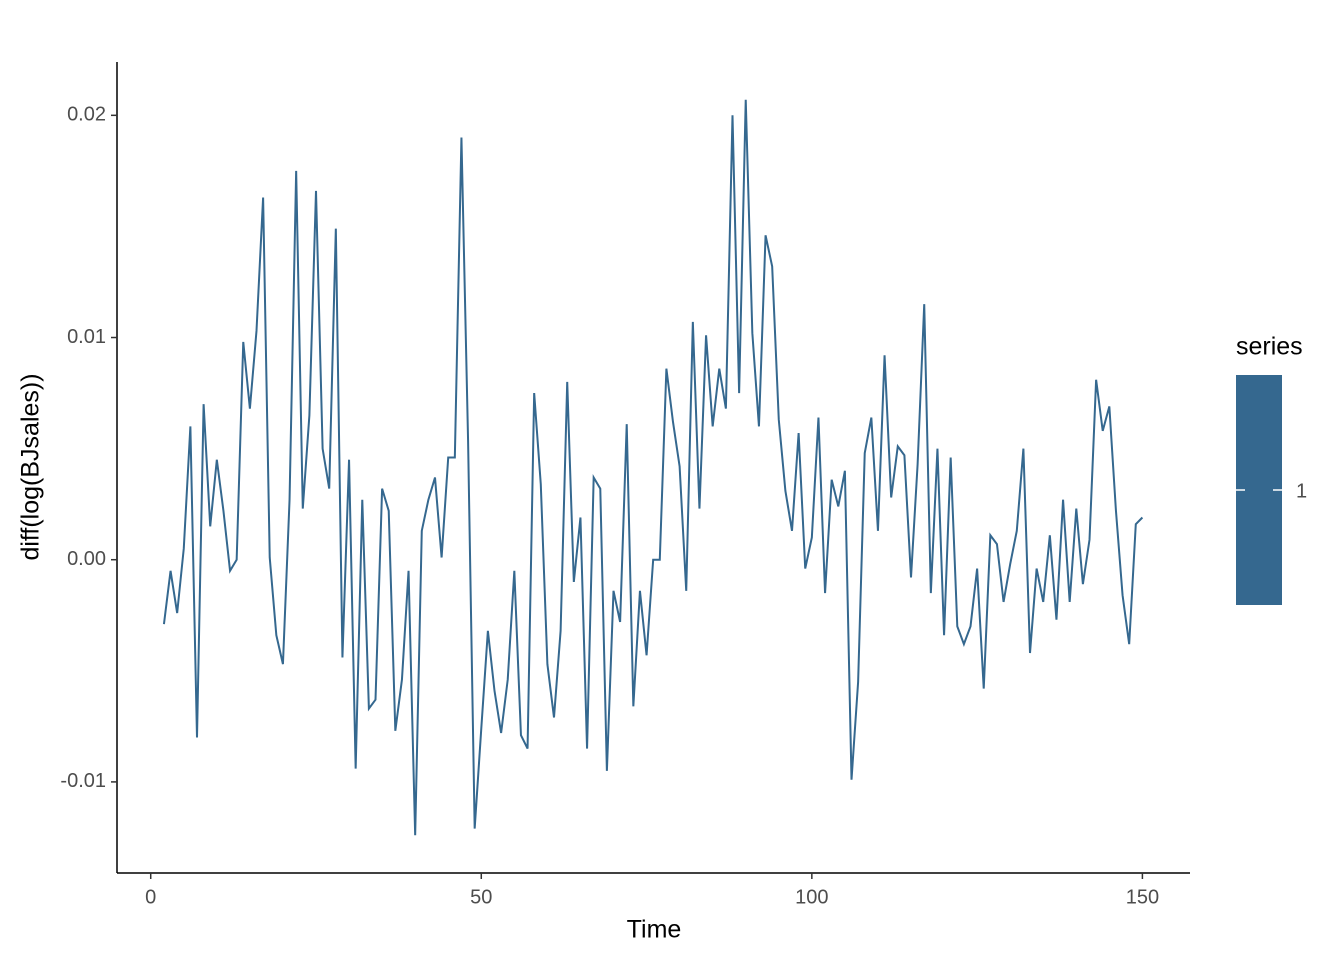 The height and width of the screenshot is (960, 1344). What do you see at coordinates (1269, 347) in the screenshot?
I see `legend-title: series` at bounding box center [1269, 347].